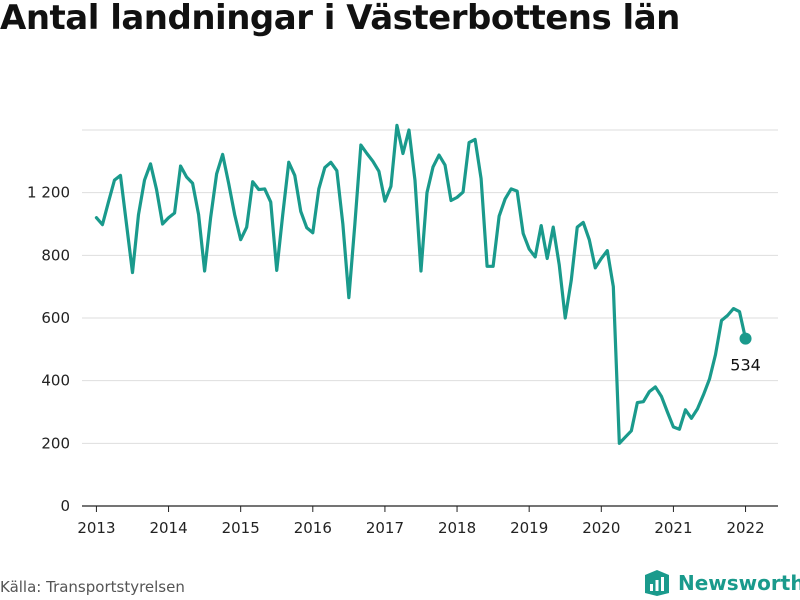  What do you see at coordinates (55, 381) in the screenshot?
I see `y-tick-label: 400` at bounding box center [55, 381].